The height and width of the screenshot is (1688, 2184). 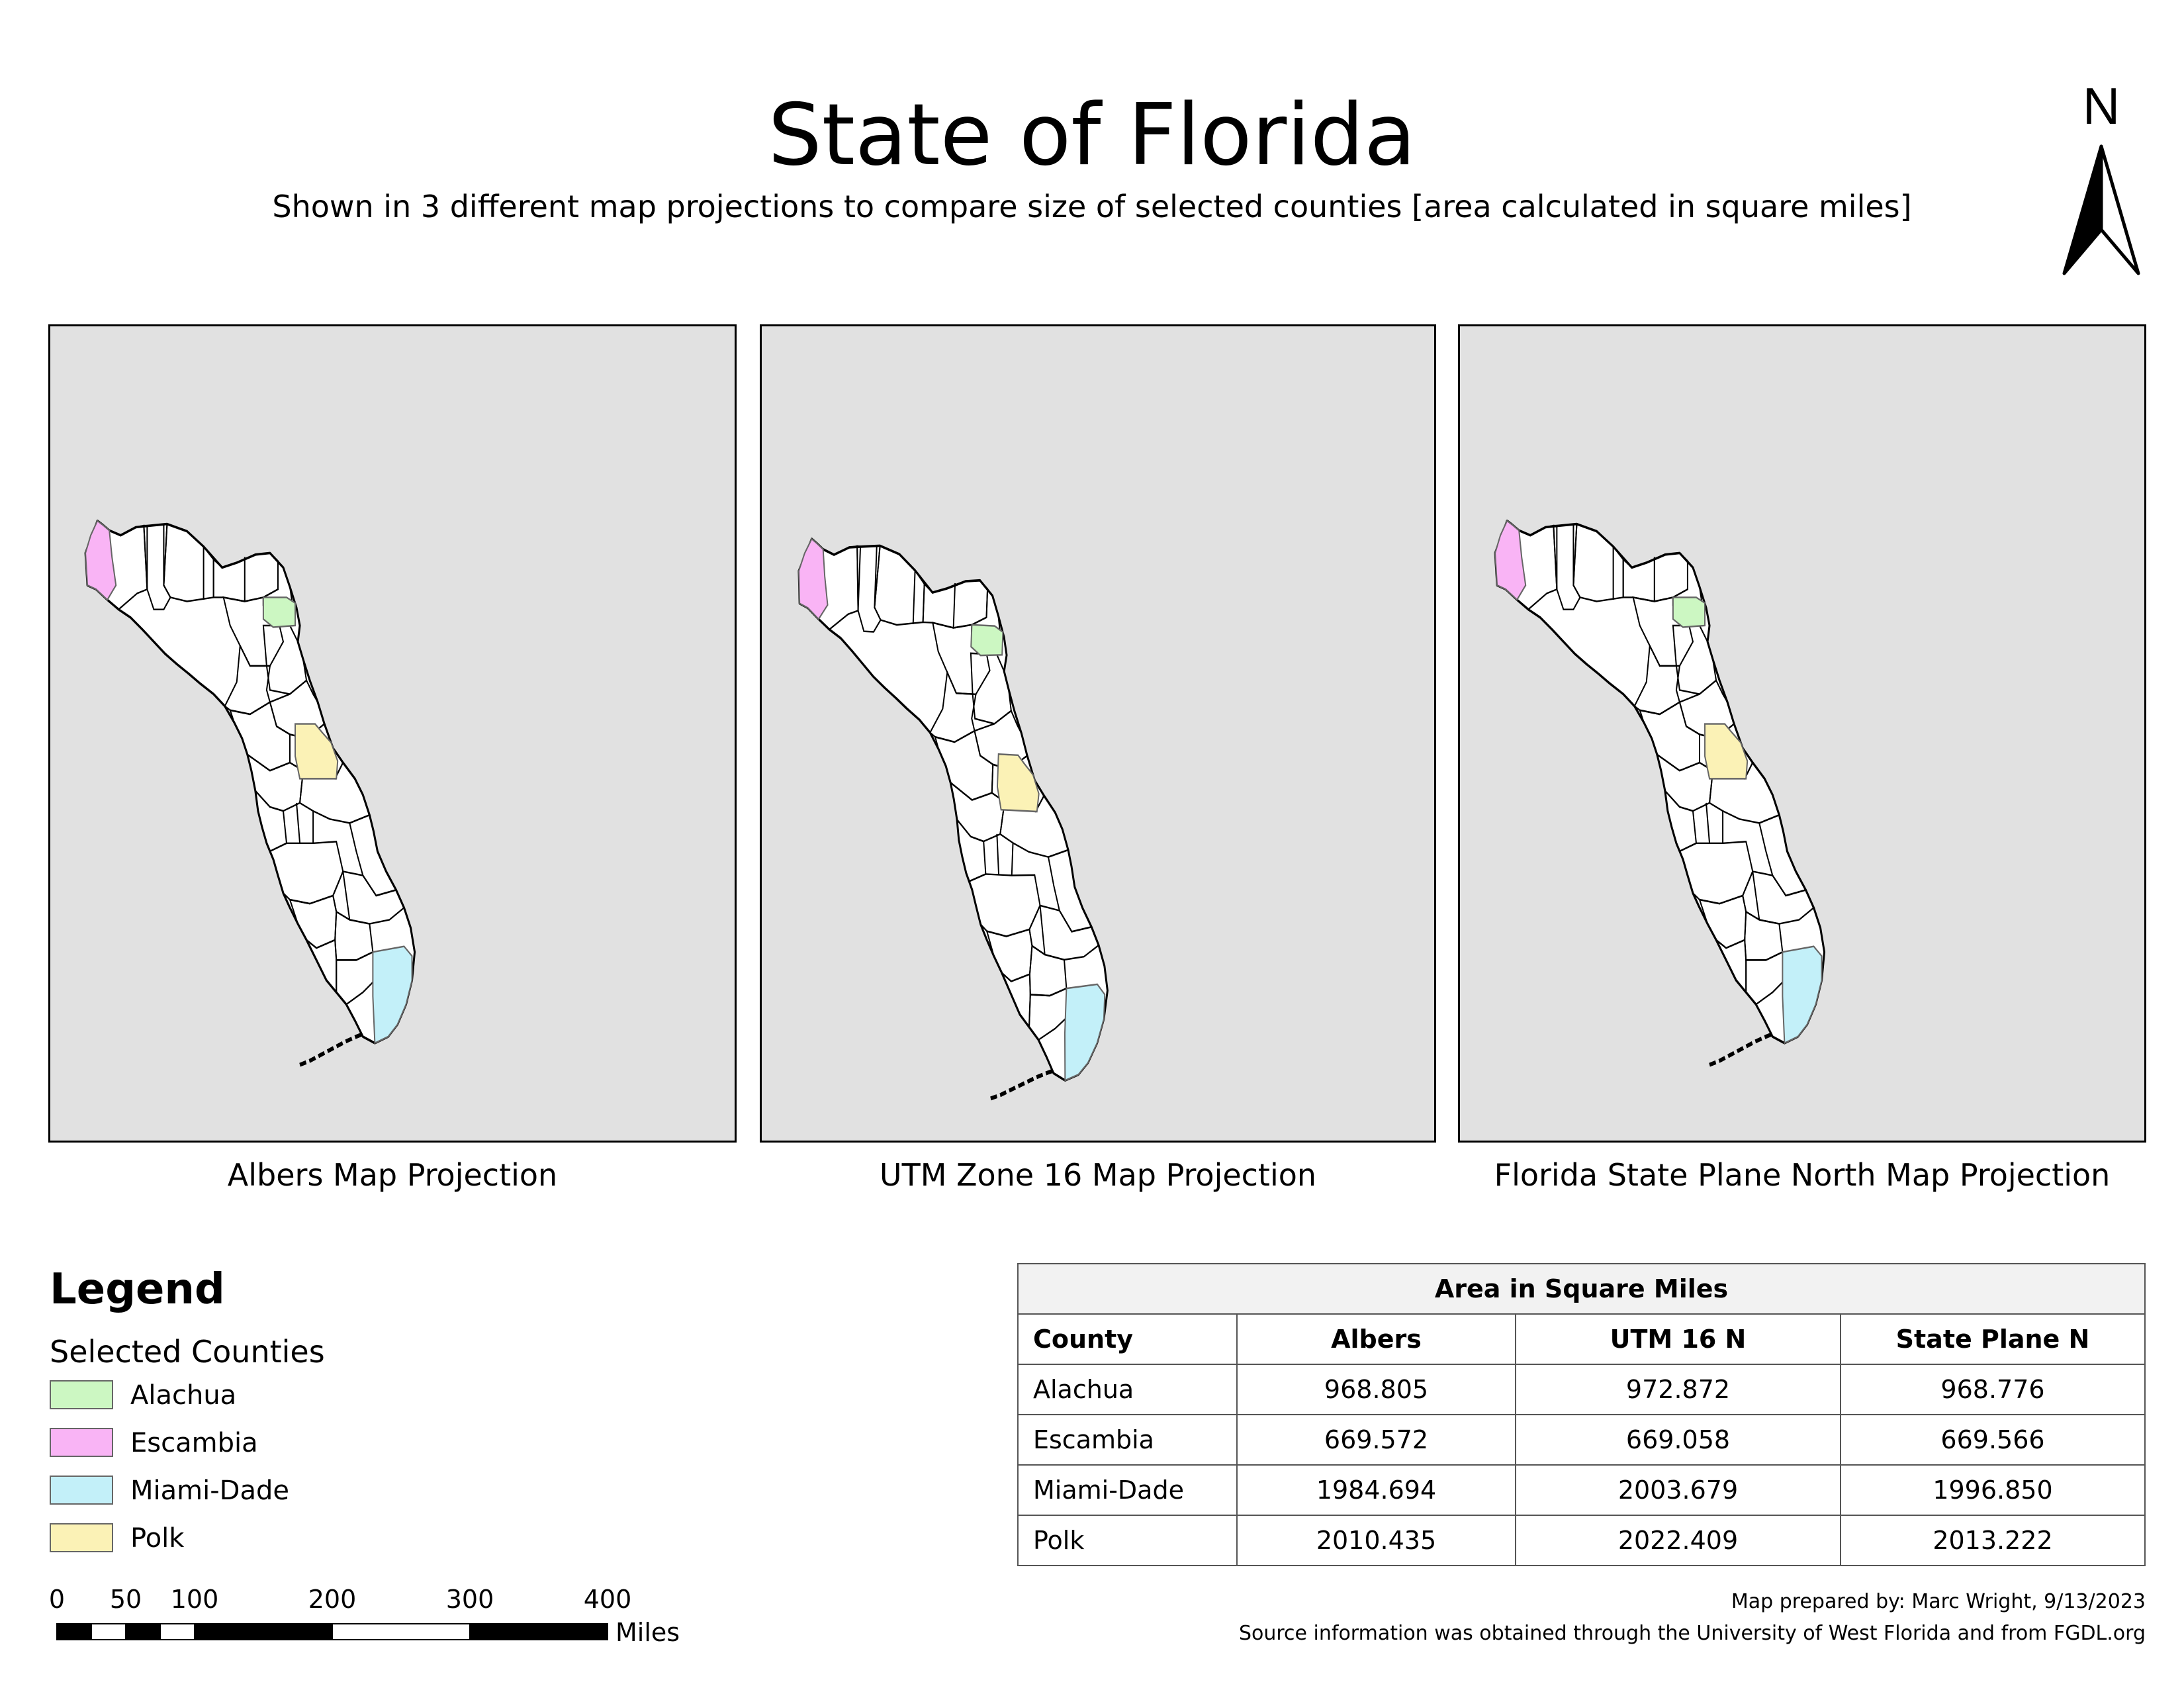 I want to click on table-caption: Area in Square Miles, so click(x=1581, y=1289).